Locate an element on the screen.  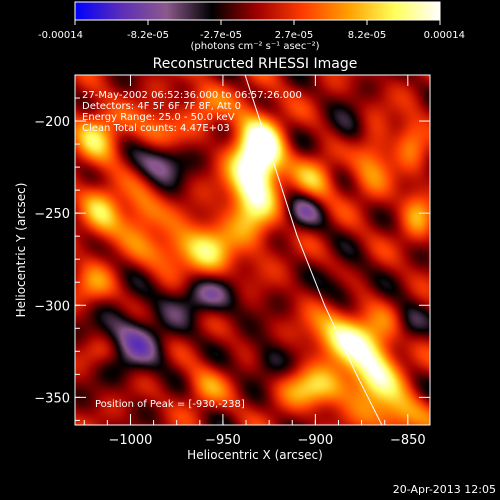
x-axis-label: Heliocentric X (arcsec) is located at coordinates (255, 455).